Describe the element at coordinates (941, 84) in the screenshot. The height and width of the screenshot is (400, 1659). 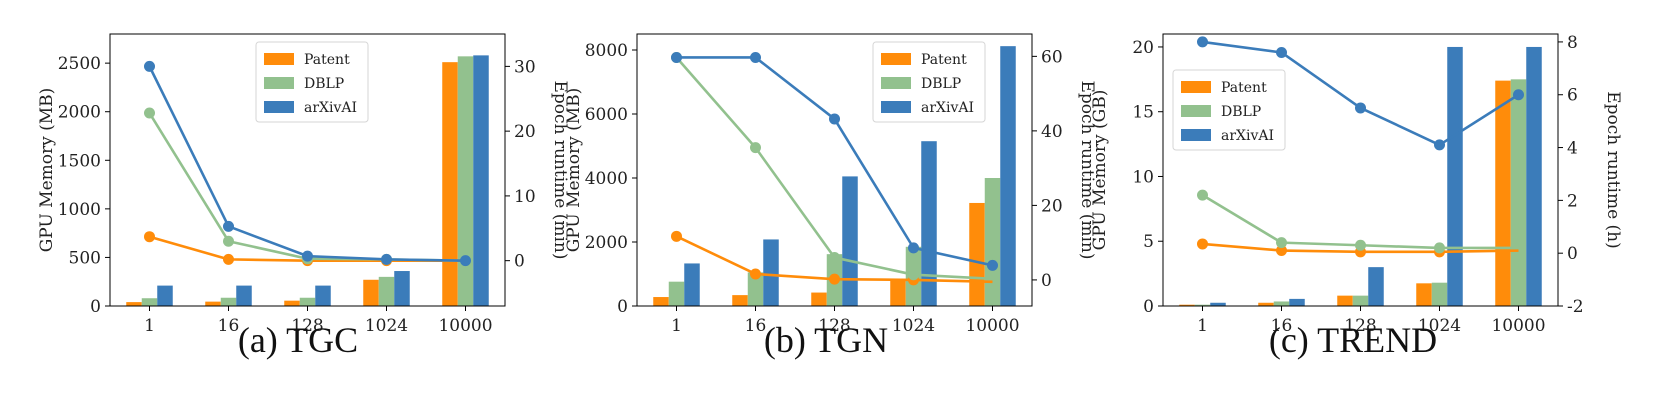
I see `legend-label-dblp: DBLP` at that location.